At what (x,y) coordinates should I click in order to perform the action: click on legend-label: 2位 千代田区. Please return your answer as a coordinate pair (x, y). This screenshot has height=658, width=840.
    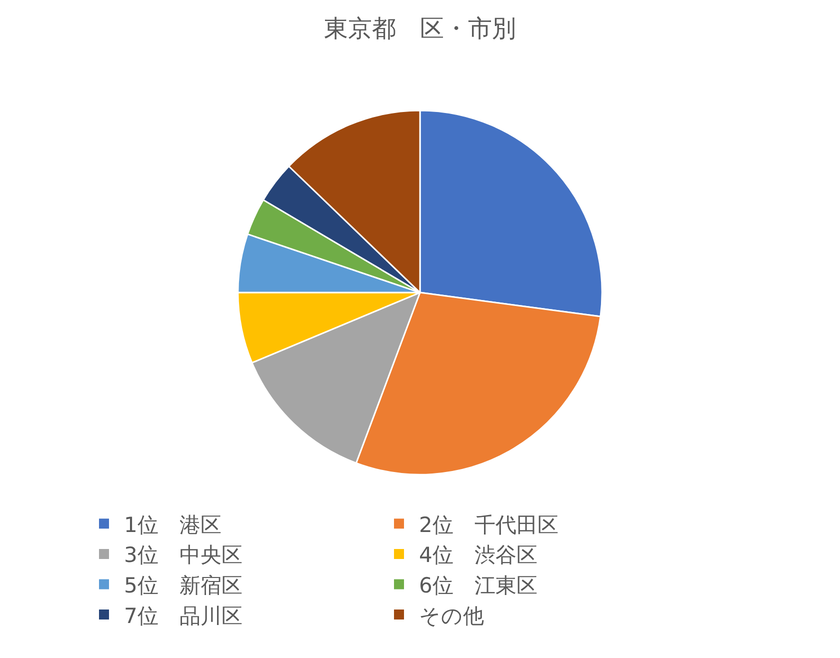
    Looking at the image, I should click on (488, 524).